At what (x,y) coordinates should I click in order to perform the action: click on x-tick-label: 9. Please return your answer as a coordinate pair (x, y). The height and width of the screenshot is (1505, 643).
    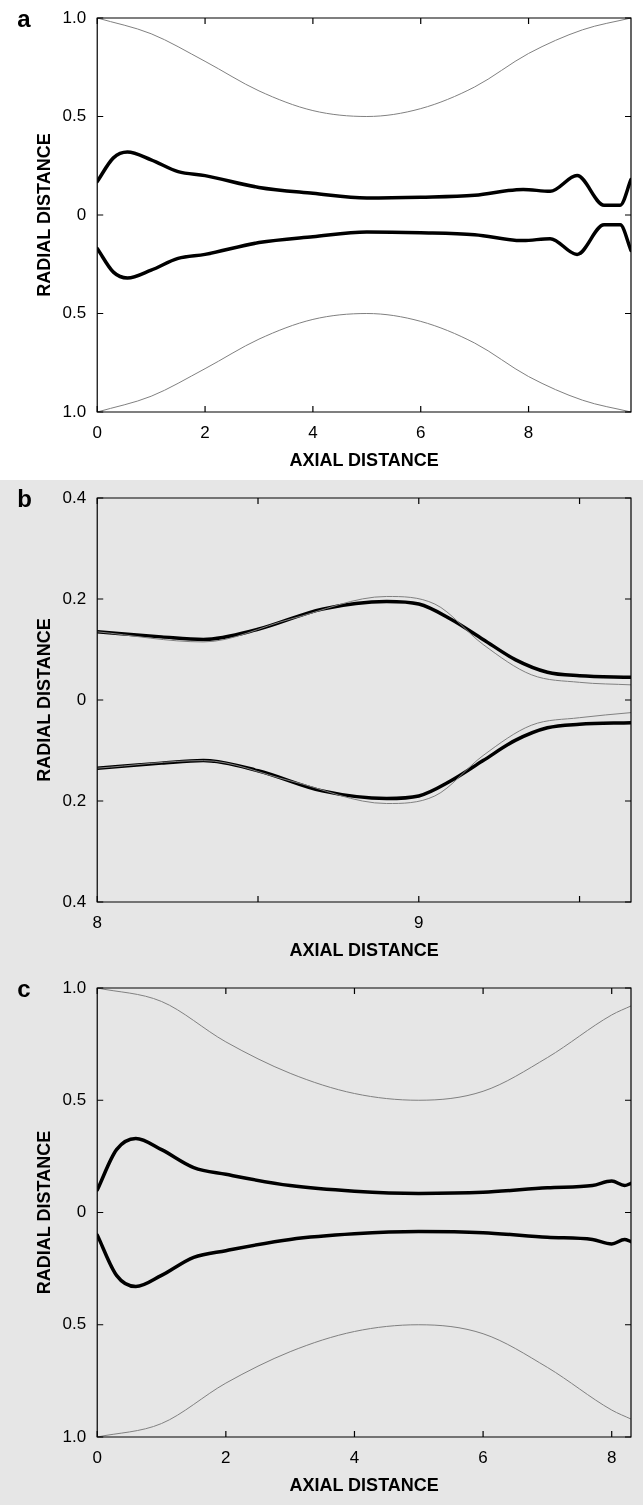
    Looking at the image, I should click on (419, 922).